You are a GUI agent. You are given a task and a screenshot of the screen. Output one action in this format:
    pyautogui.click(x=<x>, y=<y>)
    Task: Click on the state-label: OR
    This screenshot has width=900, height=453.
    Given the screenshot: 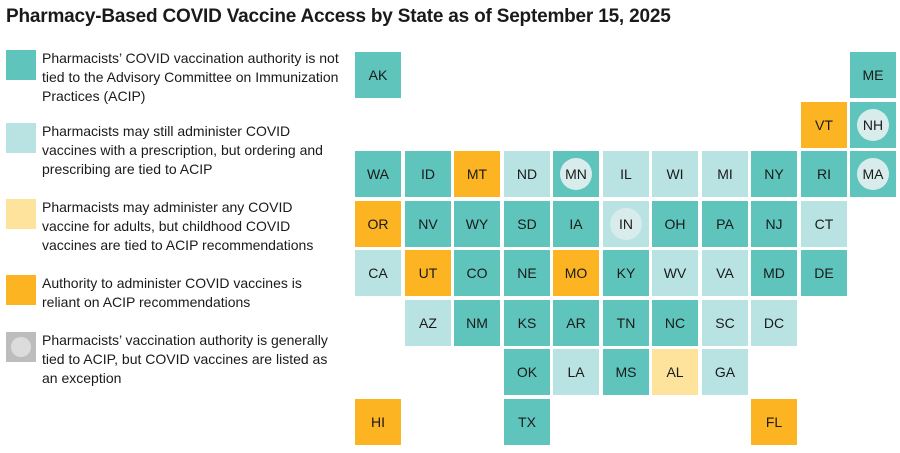 What is the action you would take?
    pyautogui.click(x=378, y=224)
    